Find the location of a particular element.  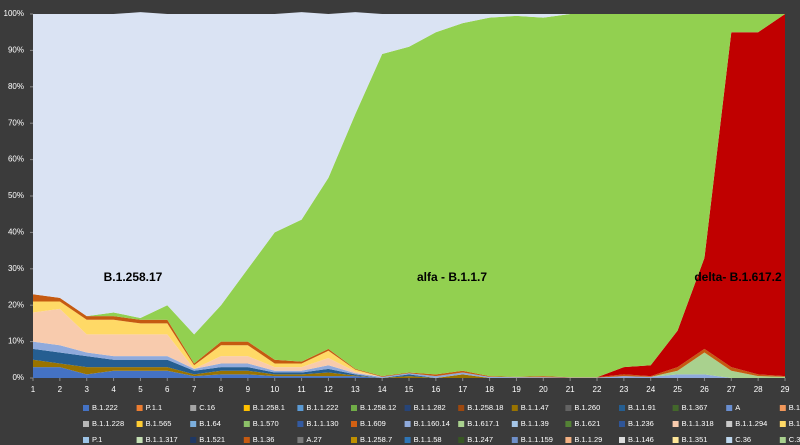

legend-label: A is located at coordinates (737, 407).